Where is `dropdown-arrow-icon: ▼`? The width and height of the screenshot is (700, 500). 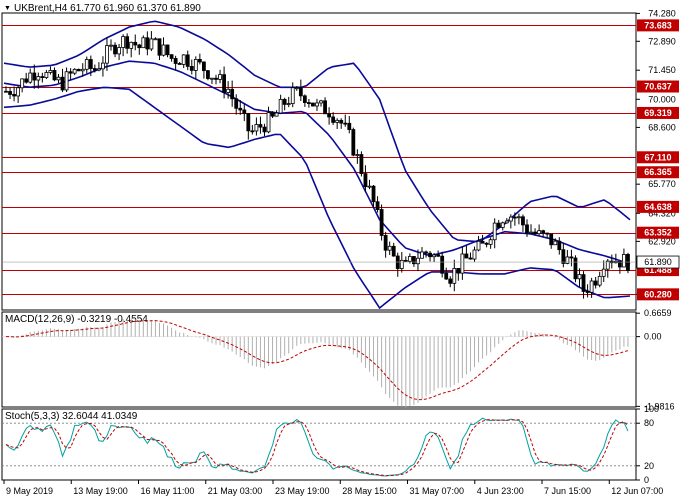
dropdown-arrow-icon: ▼ is located at coordinates (7, 8).